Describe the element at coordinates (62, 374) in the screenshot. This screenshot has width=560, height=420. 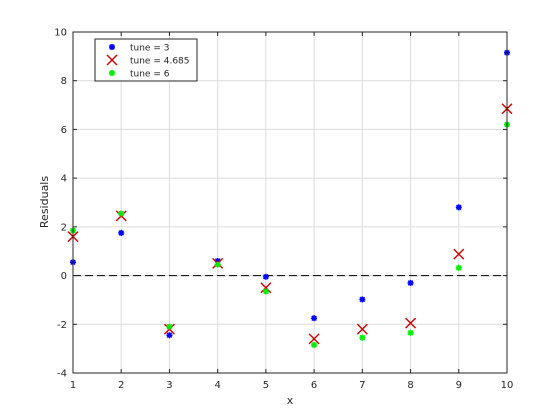
I see `y-tick-label: -4` at that location.